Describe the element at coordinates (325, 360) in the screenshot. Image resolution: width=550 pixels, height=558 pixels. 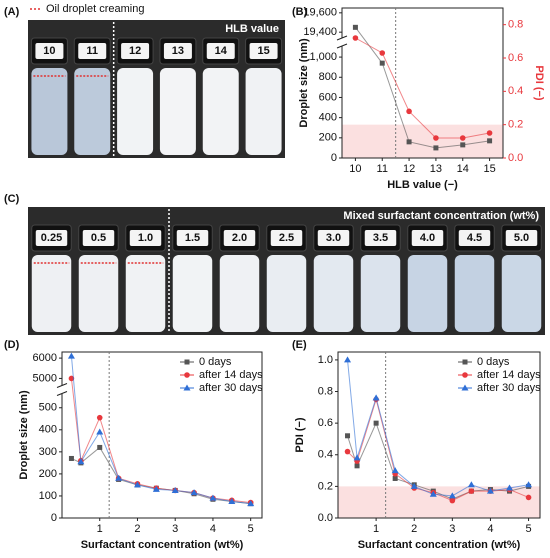
I see `y-tick-label: 1.0` at that location.